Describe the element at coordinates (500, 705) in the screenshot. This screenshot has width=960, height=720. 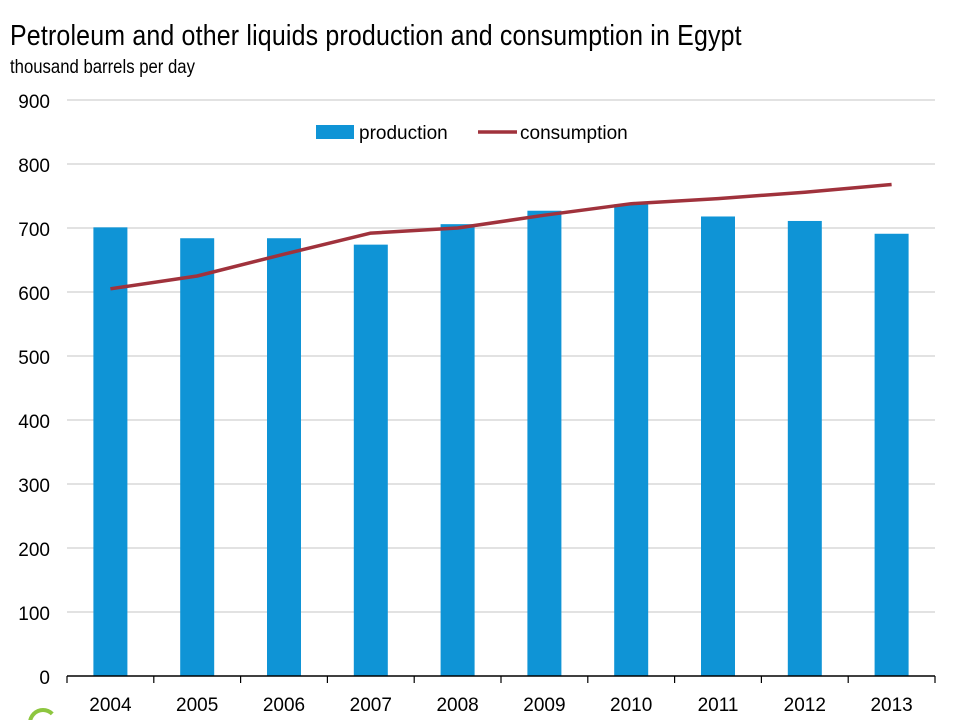
I see `x-axis-ticks: 2004 2005 2006 2007 2008 2009 2010 2011 2012 2013` at that location.